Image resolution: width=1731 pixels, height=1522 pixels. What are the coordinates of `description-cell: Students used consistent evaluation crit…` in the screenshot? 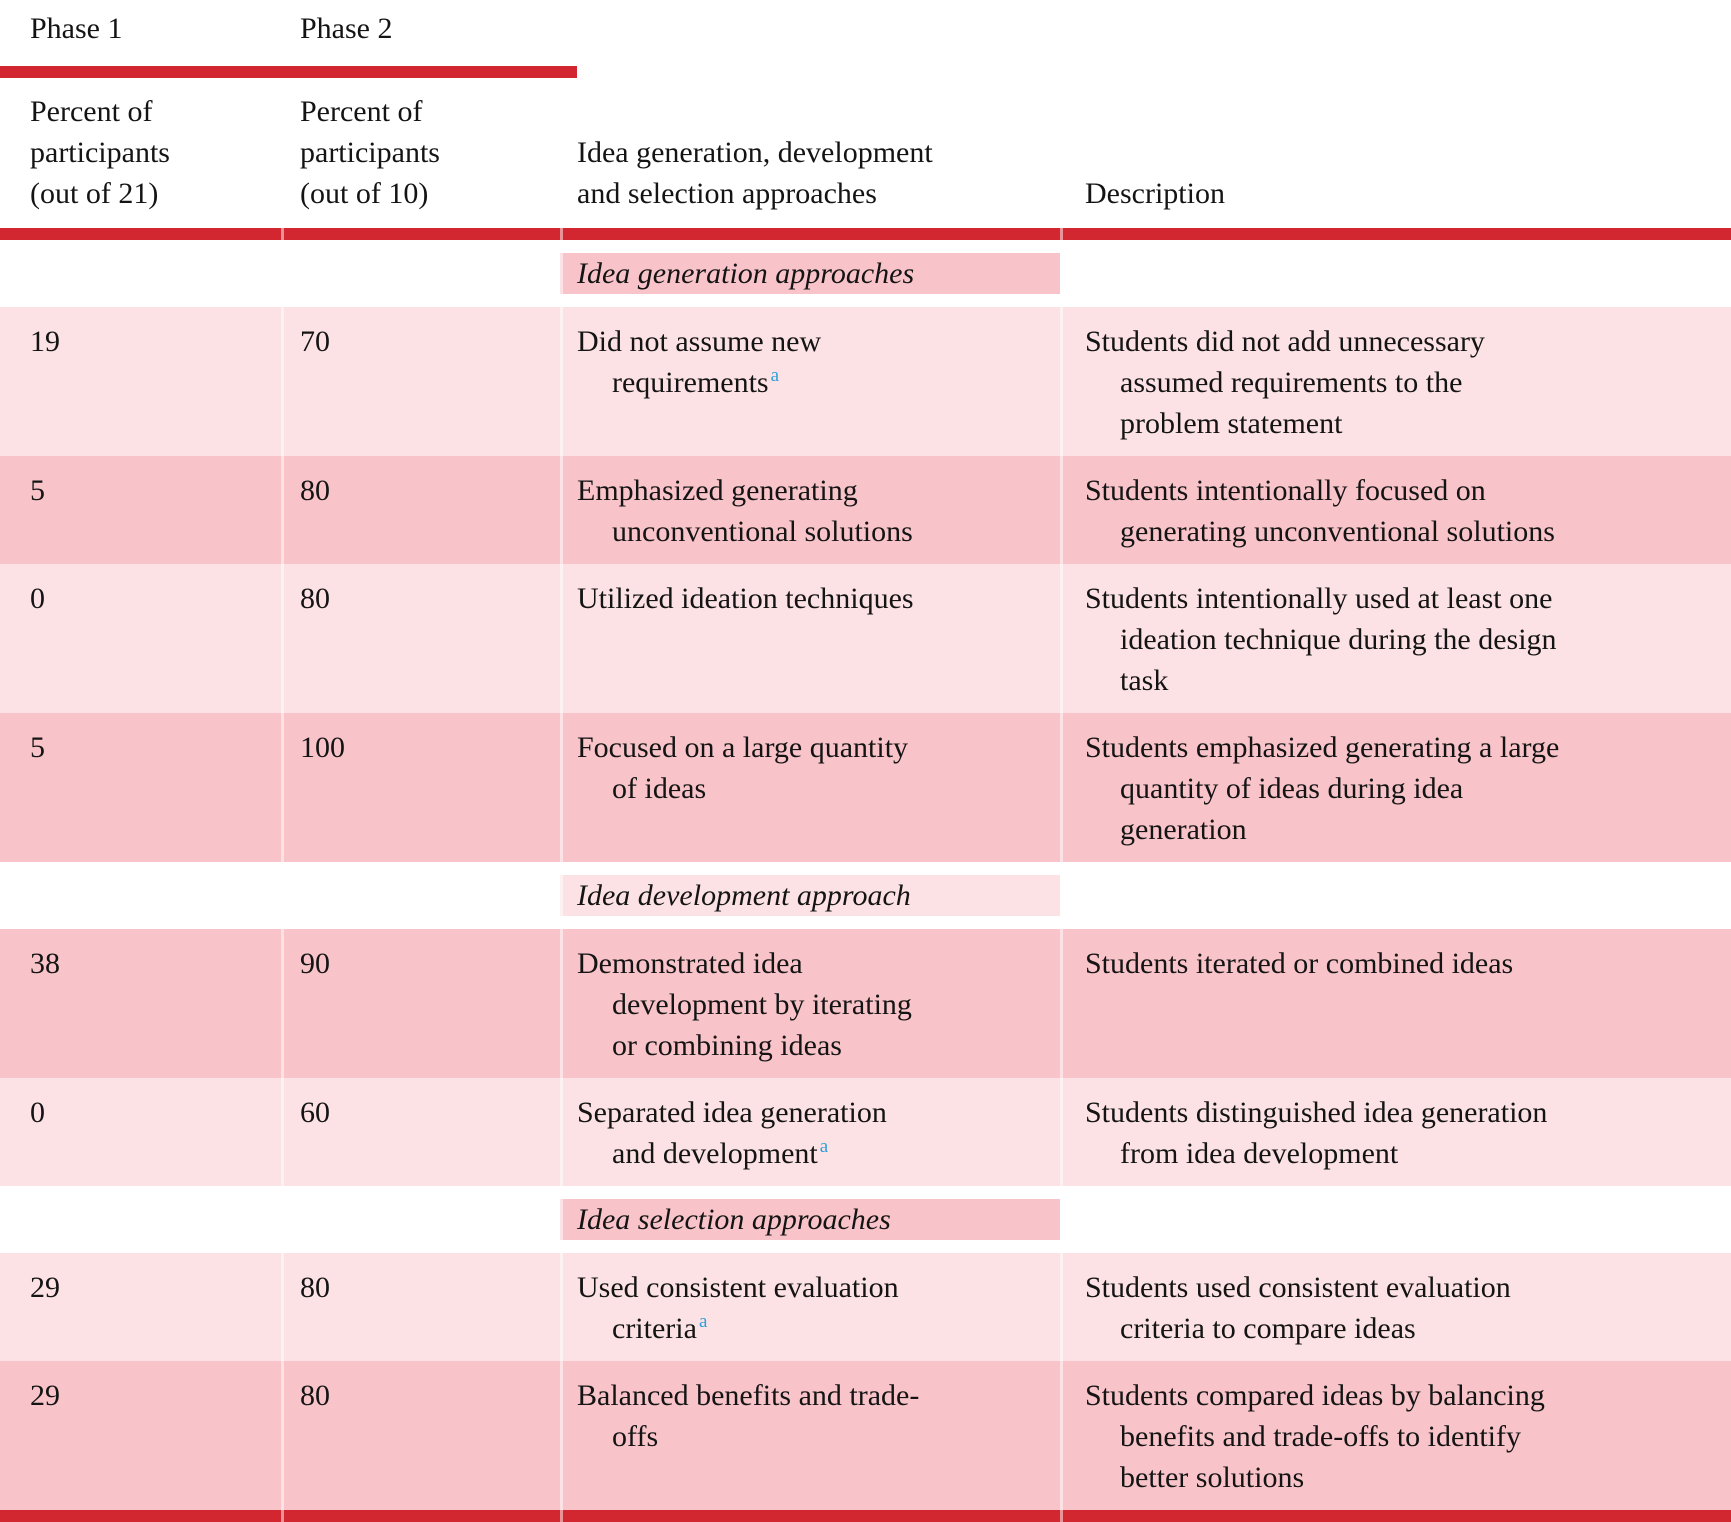 It's located at (1395, 1307).